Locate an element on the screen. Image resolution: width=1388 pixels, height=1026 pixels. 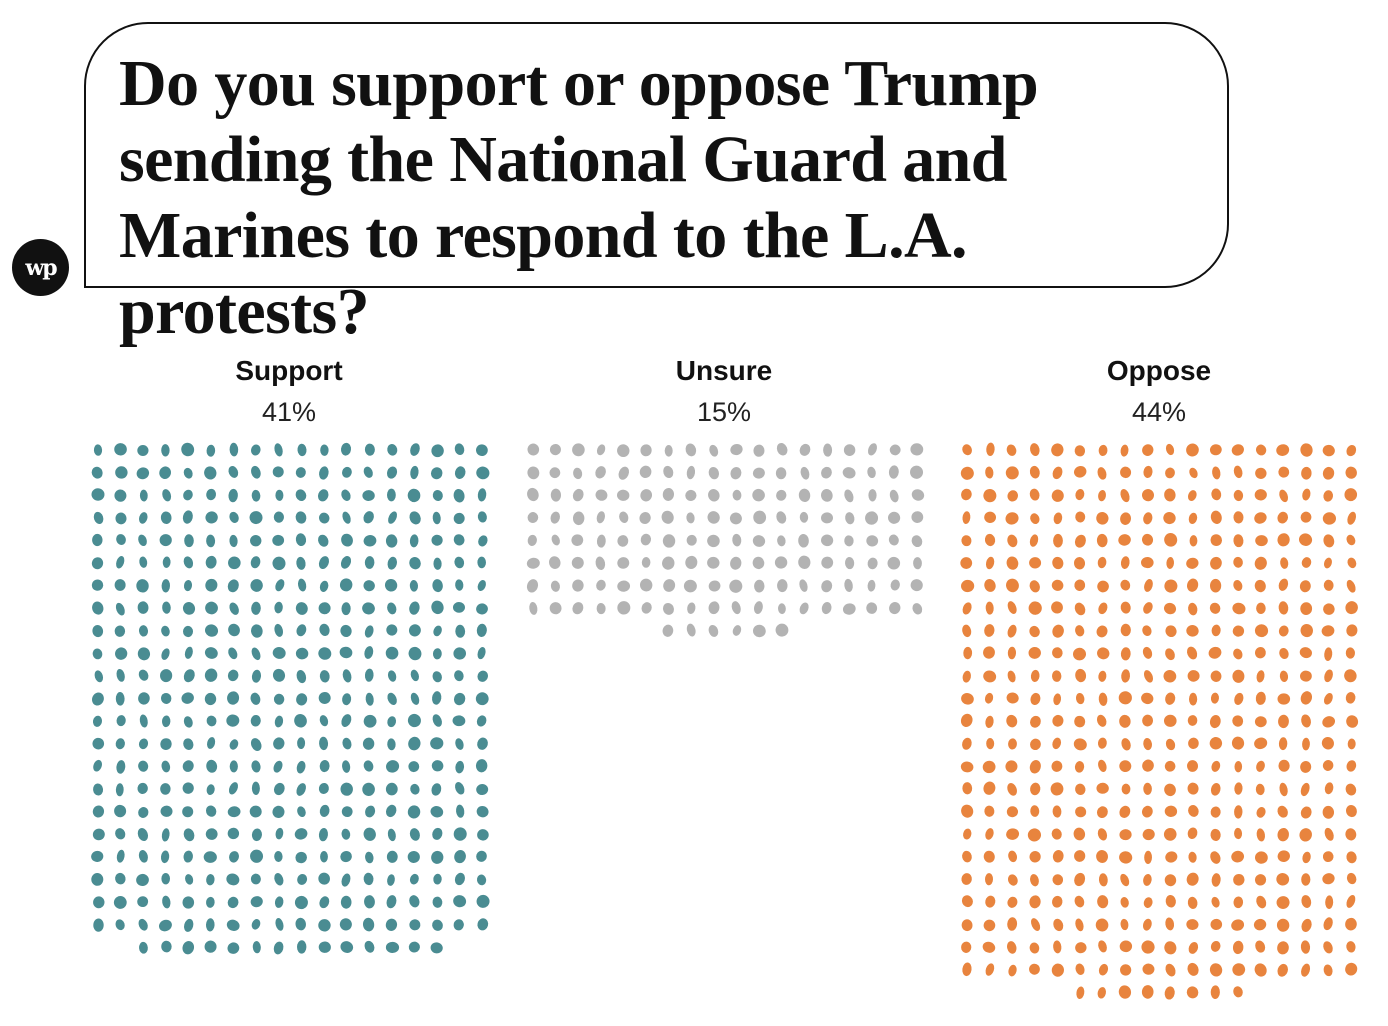
dot-group-support is located at coordinates (290, 698).